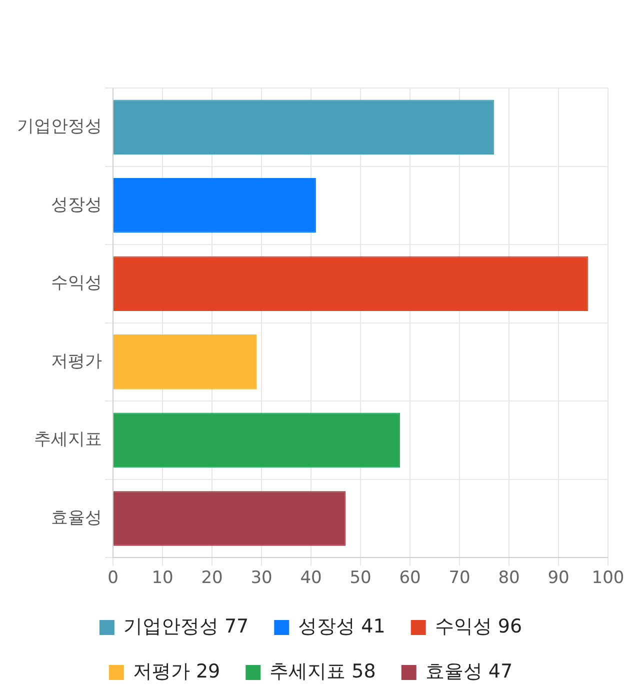 The height and width of the screenshot is (700, 640). Describe the element at coordinates (113, 578) in the screenshot. I see `x-tick-label: 0` at that location.